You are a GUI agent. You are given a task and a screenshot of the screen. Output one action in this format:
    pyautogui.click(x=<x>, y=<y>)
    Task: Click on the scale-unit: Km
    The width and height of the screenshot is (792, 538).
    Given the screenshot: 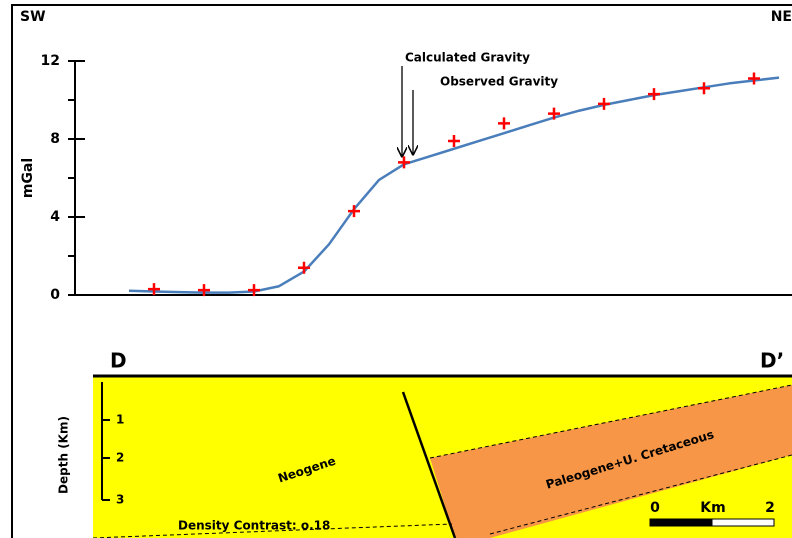 What is the action you would take?
    pyautogui.click(x=712, y=508)
    